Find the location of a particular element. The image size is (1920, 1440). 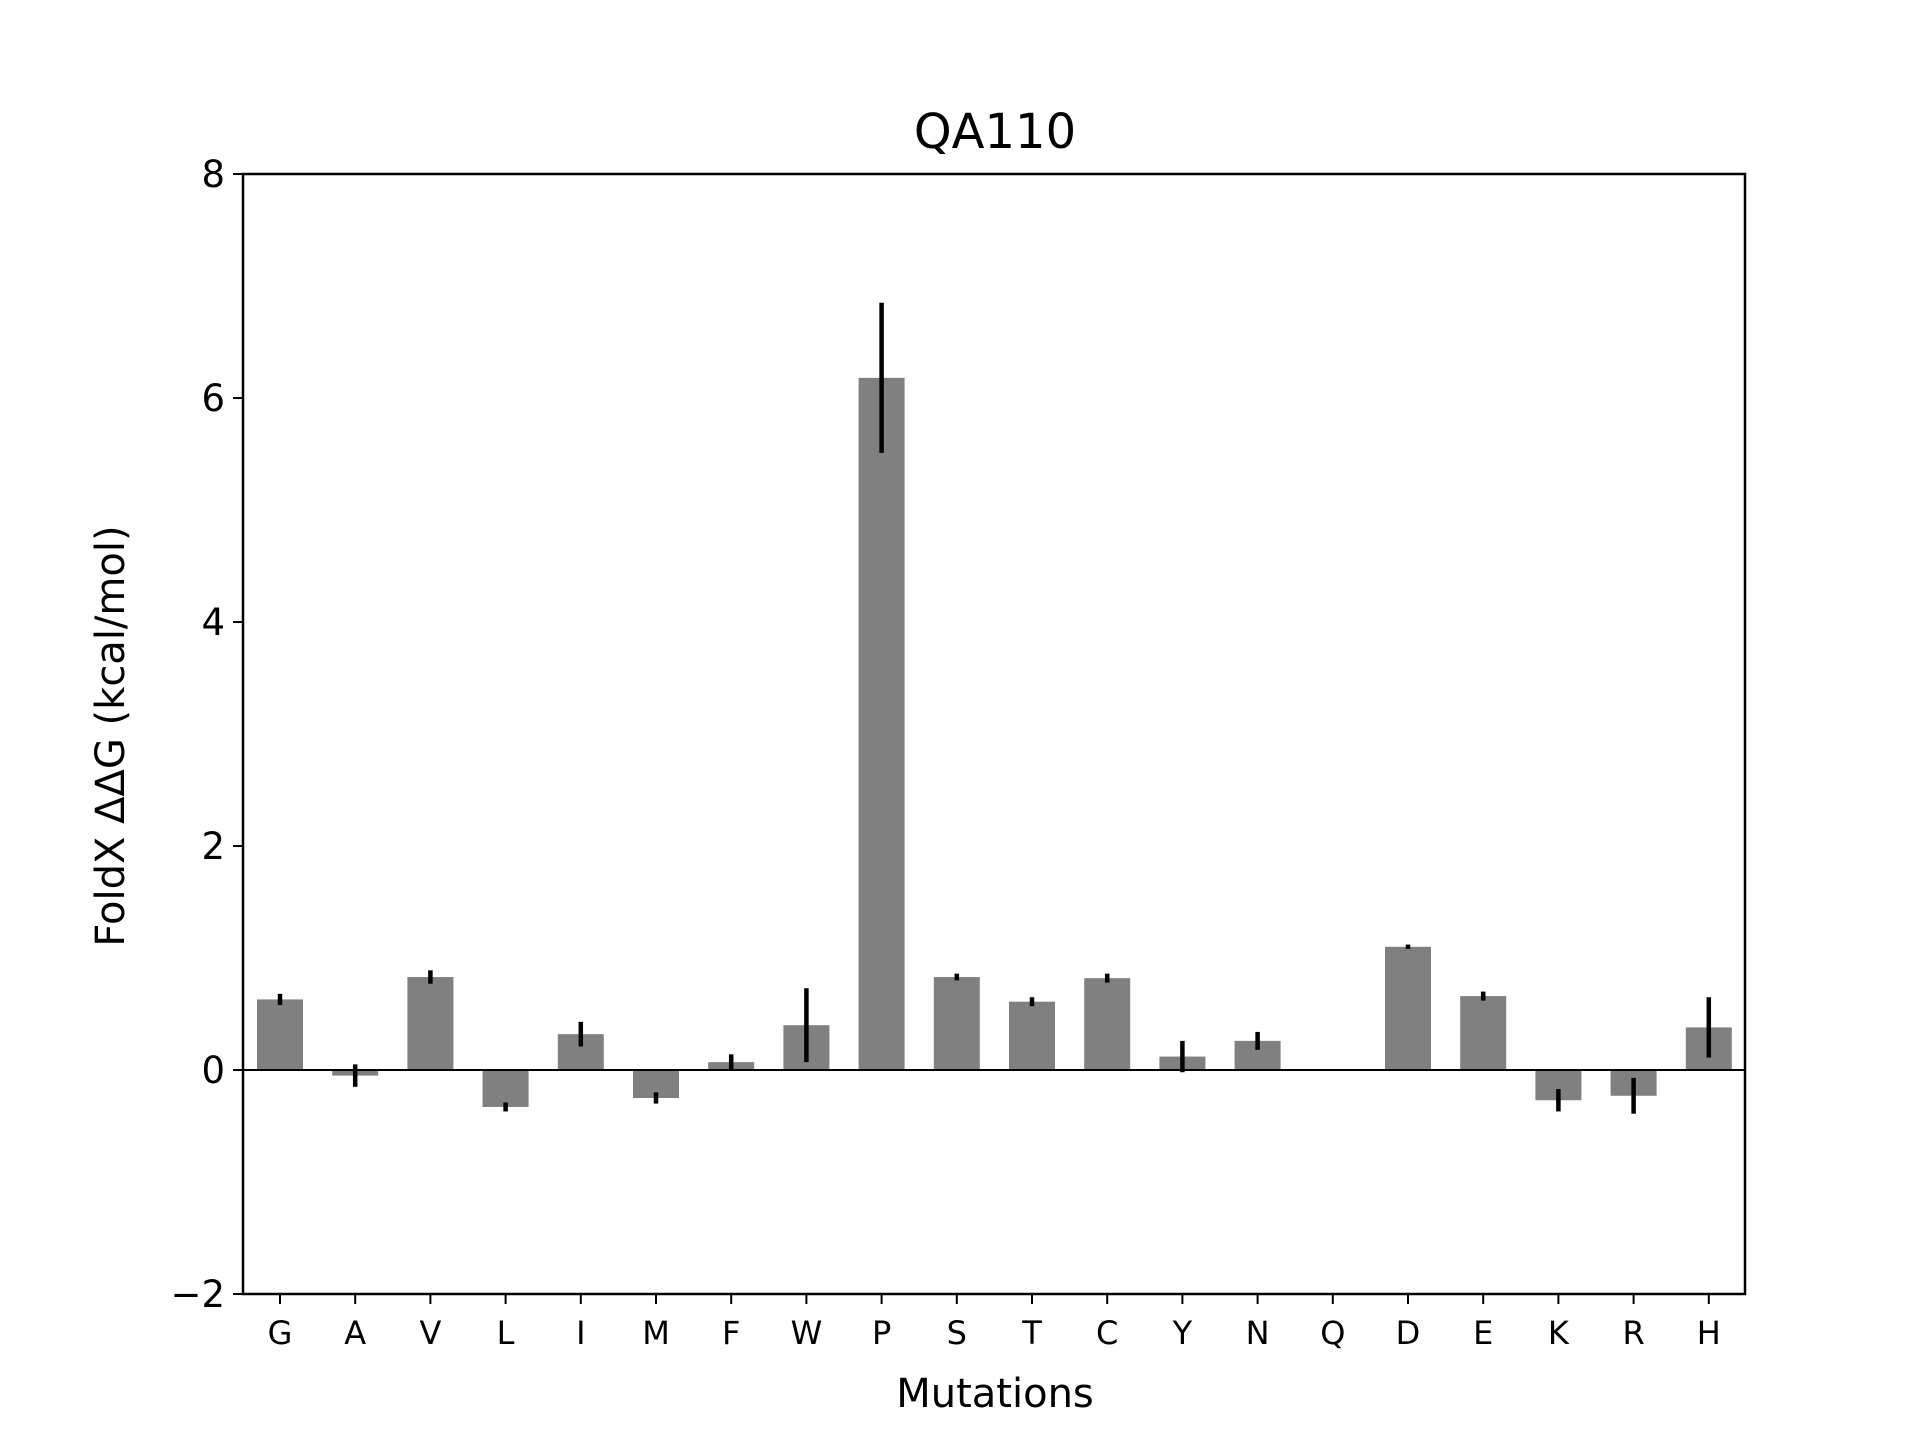

x-tick-label: E is located at coordinates (1483, 1333).